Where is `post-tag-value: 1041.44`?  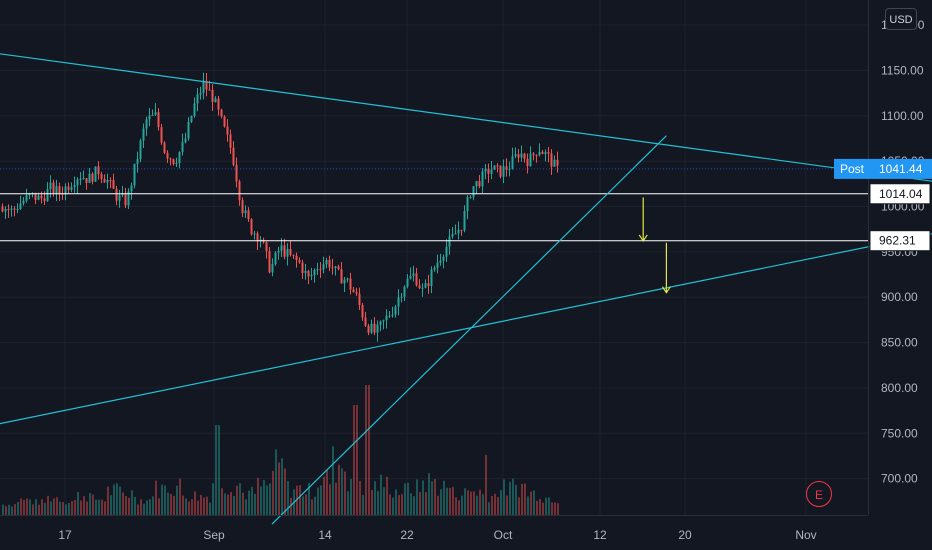
post-tag-value: 1041.44 is located at coordinates (901, 169).